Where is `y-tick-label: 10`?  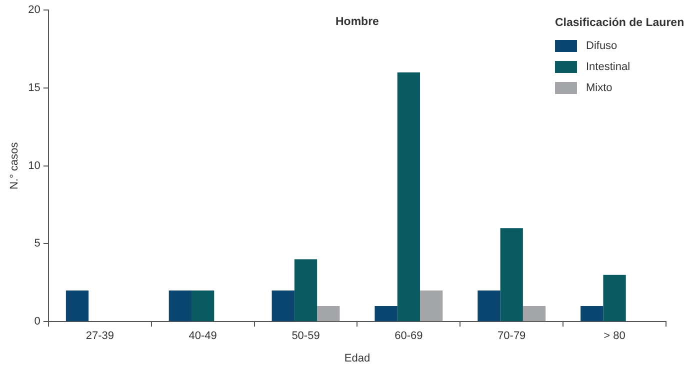
y-tick-label: 10 is located at coordinates (34, 166).